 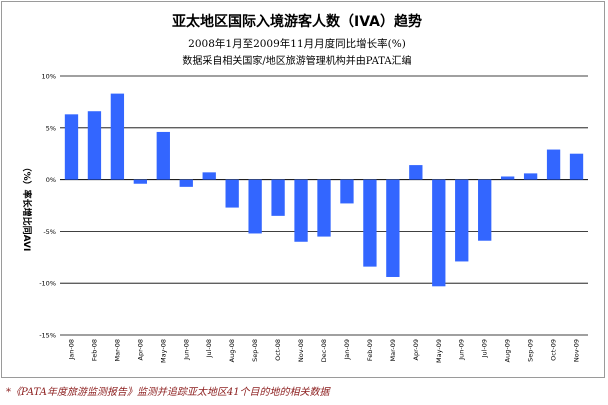 What do you see at coordinates (140, 349) in the screenshot?
I see `x-tick-label: Apr-08` at bounding box center [140, 349].